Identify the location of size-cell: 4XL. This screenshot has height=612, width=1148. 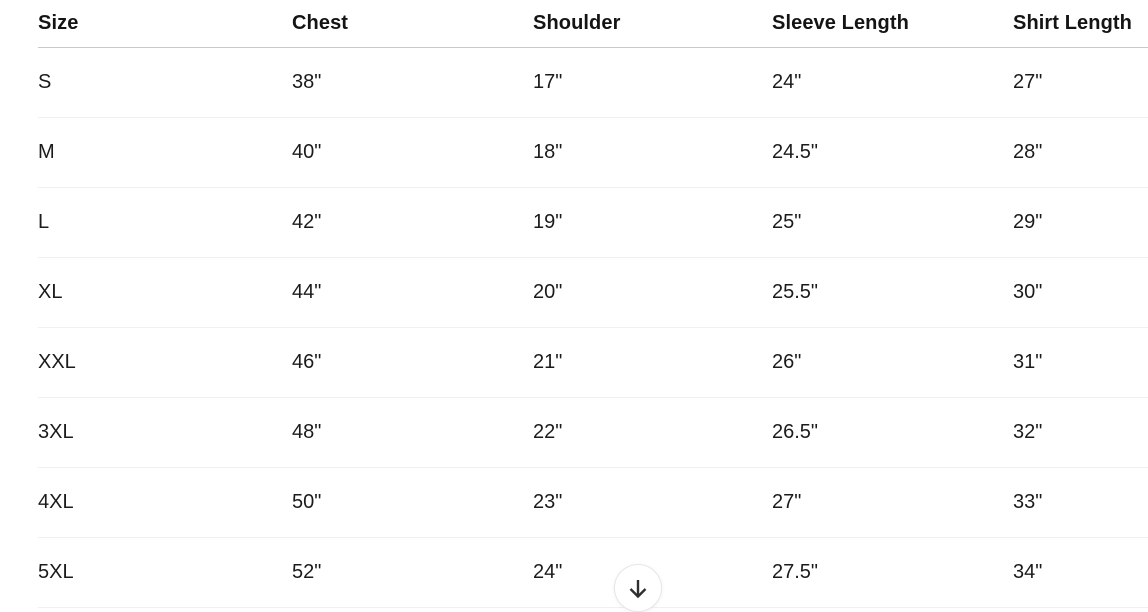
(165, 502).